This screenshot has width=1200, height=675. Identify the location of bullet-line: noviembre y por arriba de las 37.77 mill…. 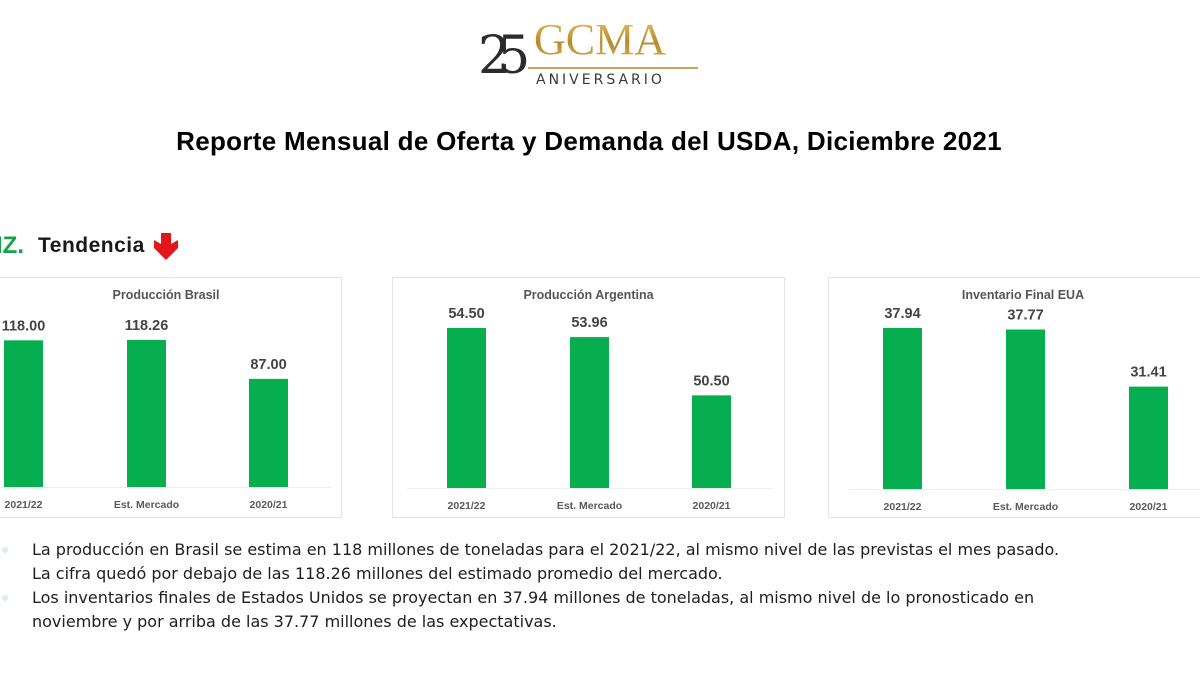
(294, 621).